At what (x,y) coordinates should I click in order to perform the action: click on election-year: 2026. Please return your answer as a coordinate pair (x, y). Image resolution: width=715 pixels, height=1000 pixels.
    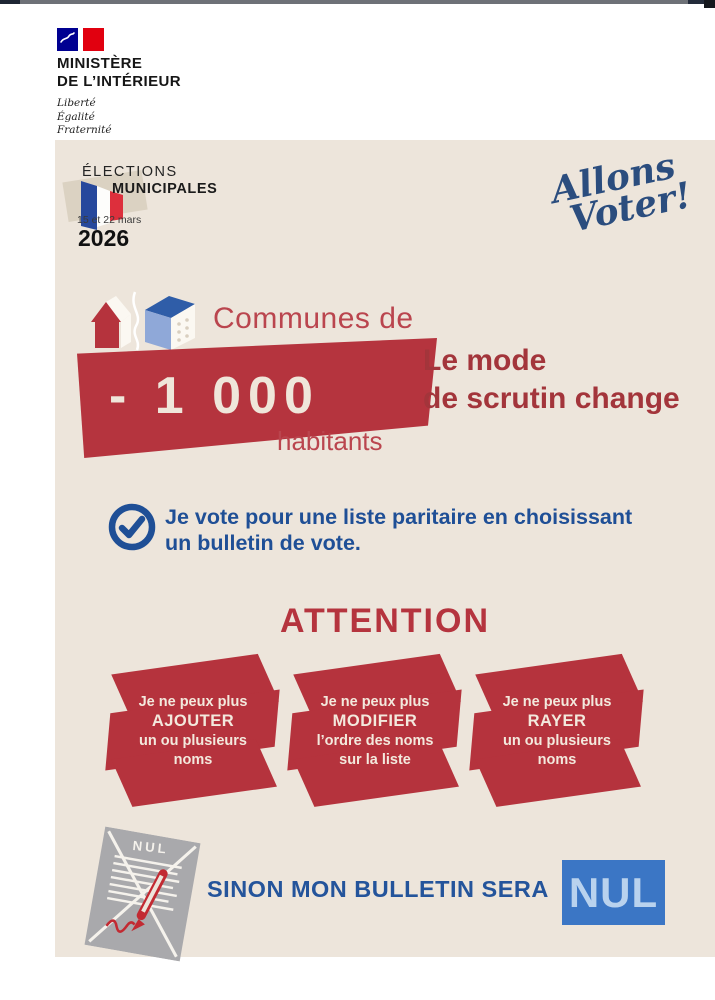
    Looking at the image, I should click on (104, 238).